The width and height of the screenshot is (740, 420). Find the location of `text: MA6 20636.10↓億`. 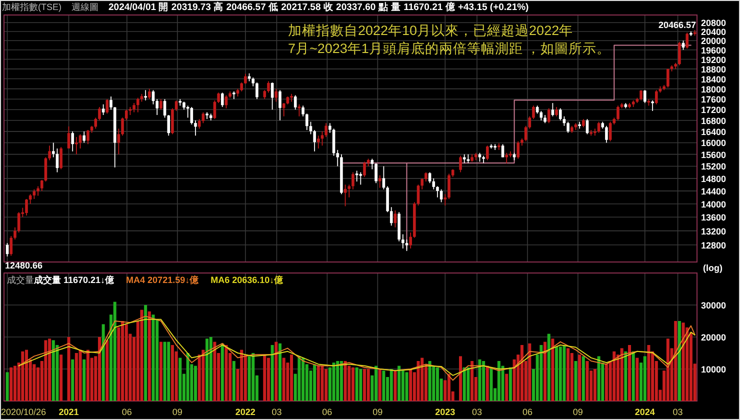

text: MA6 20636.10↓億 is located at coordinates (247, 280).